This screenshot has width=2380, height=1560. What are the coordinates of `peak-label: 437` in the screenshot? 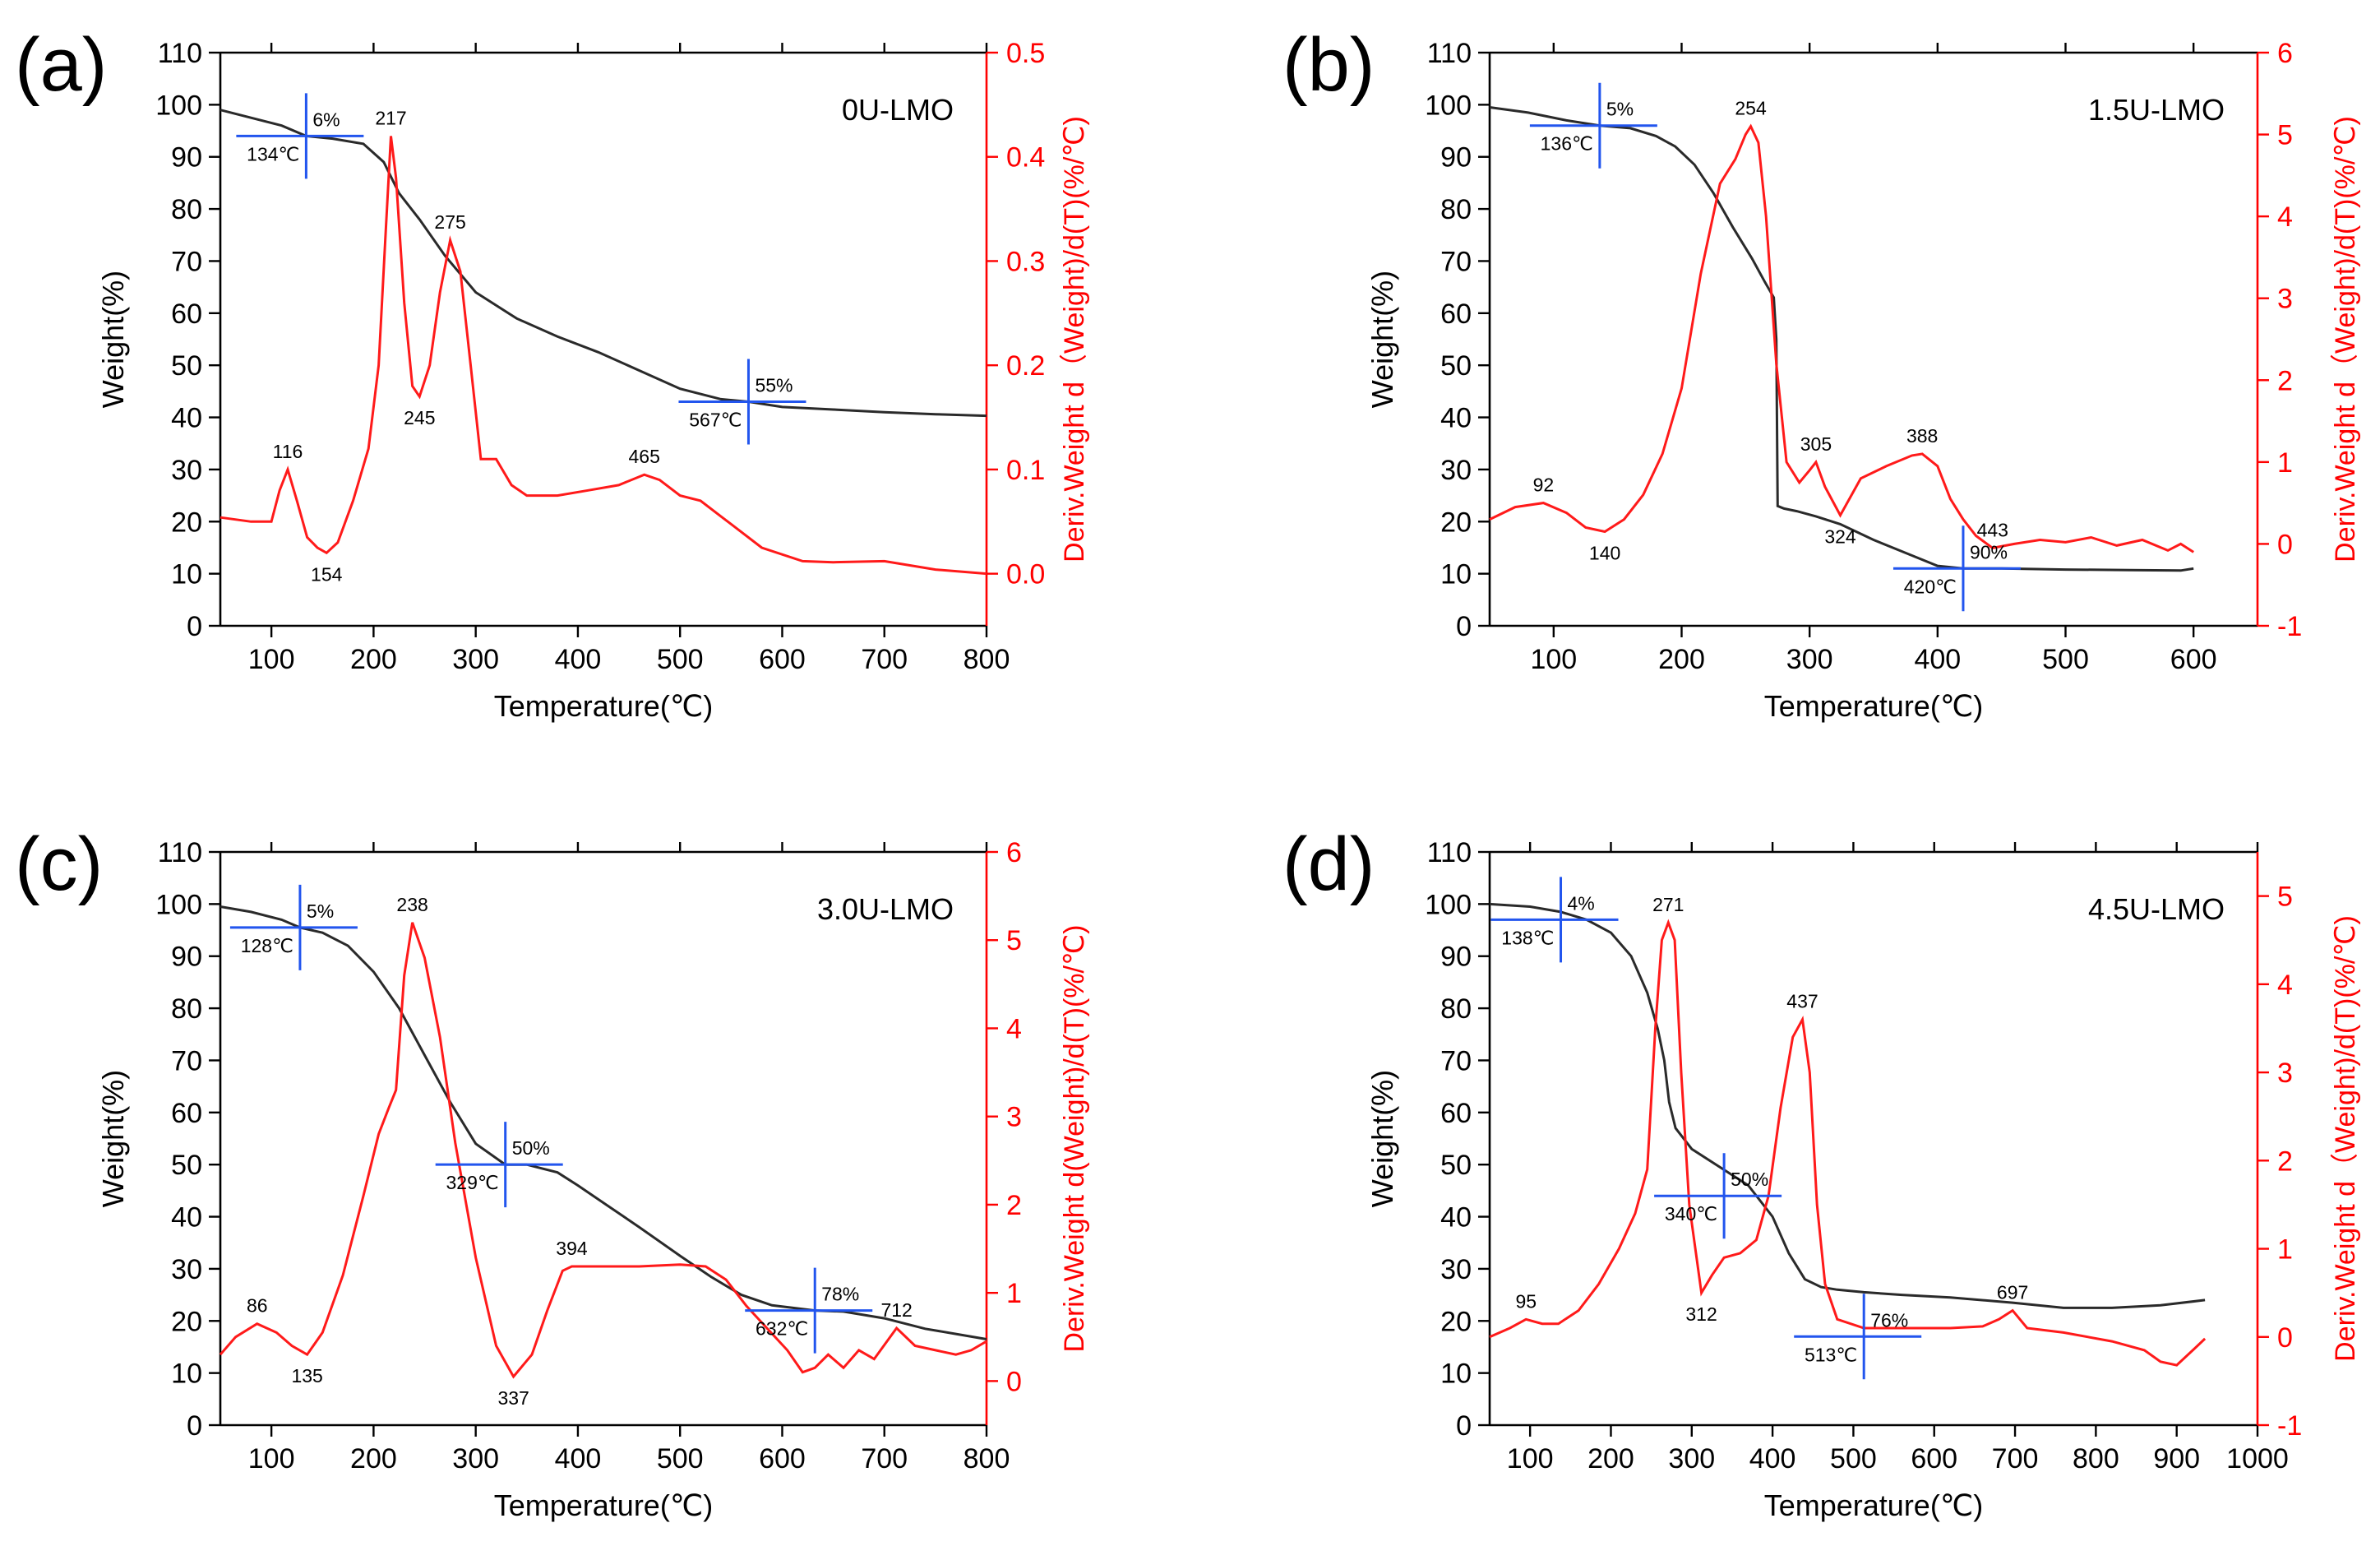 It's located at (1802, 1001).